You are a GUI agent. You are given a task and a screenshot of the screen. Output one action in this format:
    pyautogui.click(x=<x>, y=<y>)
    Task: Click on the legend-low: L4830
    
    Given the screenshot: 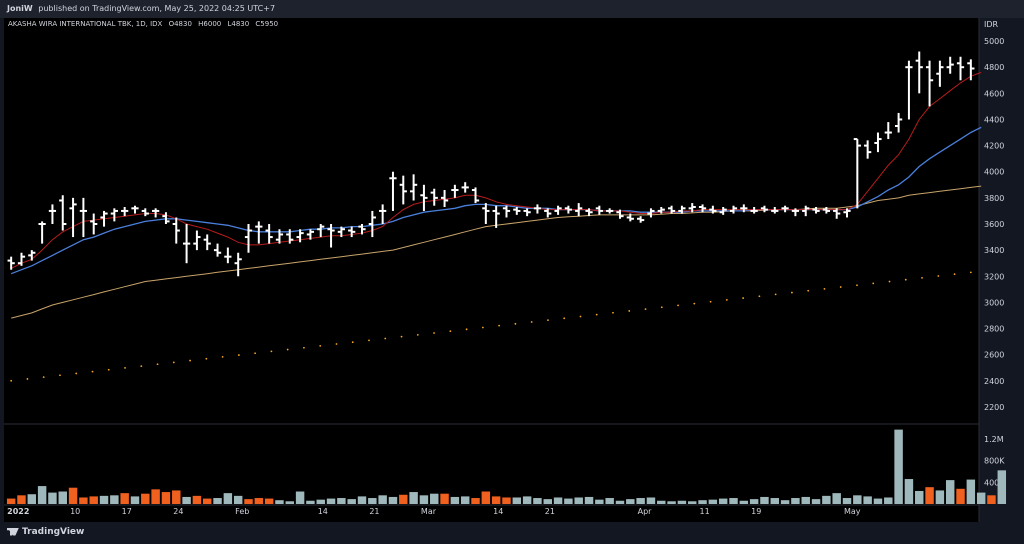 What is the action you would take?
    pyautogui.click(x=238, y=24)
    